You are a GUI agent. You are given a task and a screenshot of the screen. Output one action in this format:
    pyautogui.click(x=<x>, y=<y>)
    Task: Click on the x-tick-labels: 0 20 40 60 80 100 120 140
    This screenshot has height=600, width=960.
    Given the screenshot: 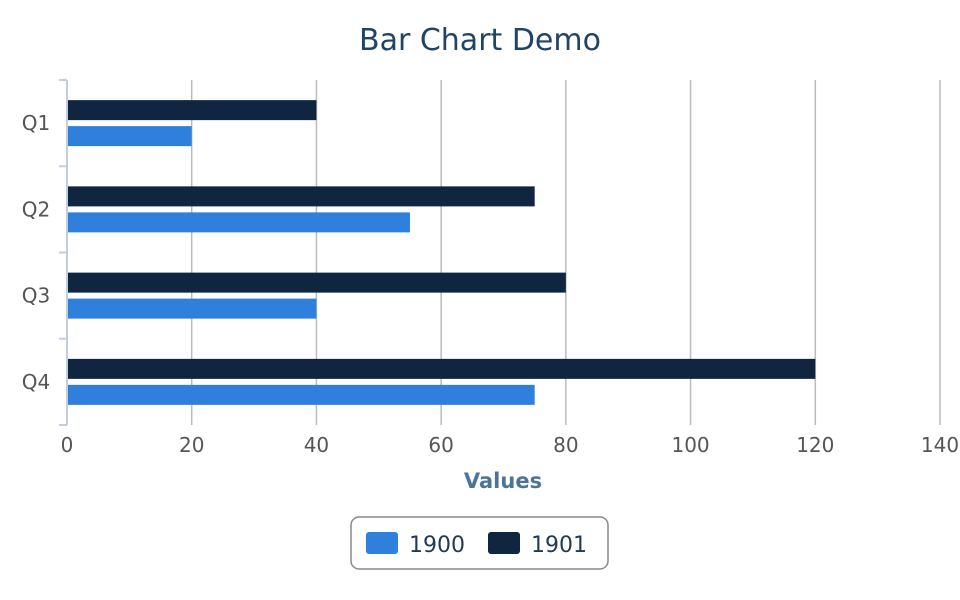 What is the action you would take?
    pyautogui.click(x=510, y=445)
    